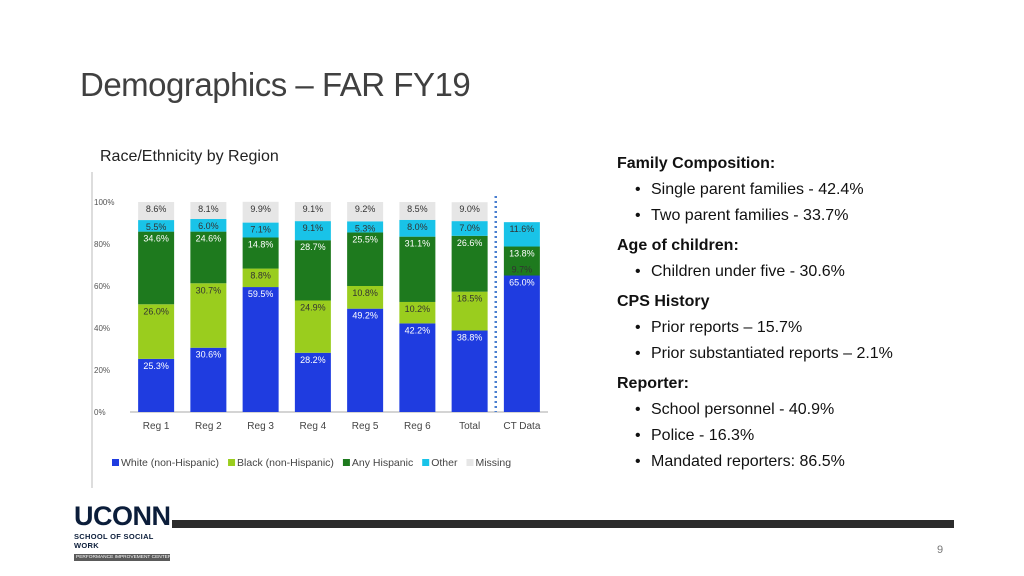 This screenshot has height=576, width=1024. Describe the element at coordinates (470, 243) in the screenshot. I see `data-label: 26.6%` at that location.